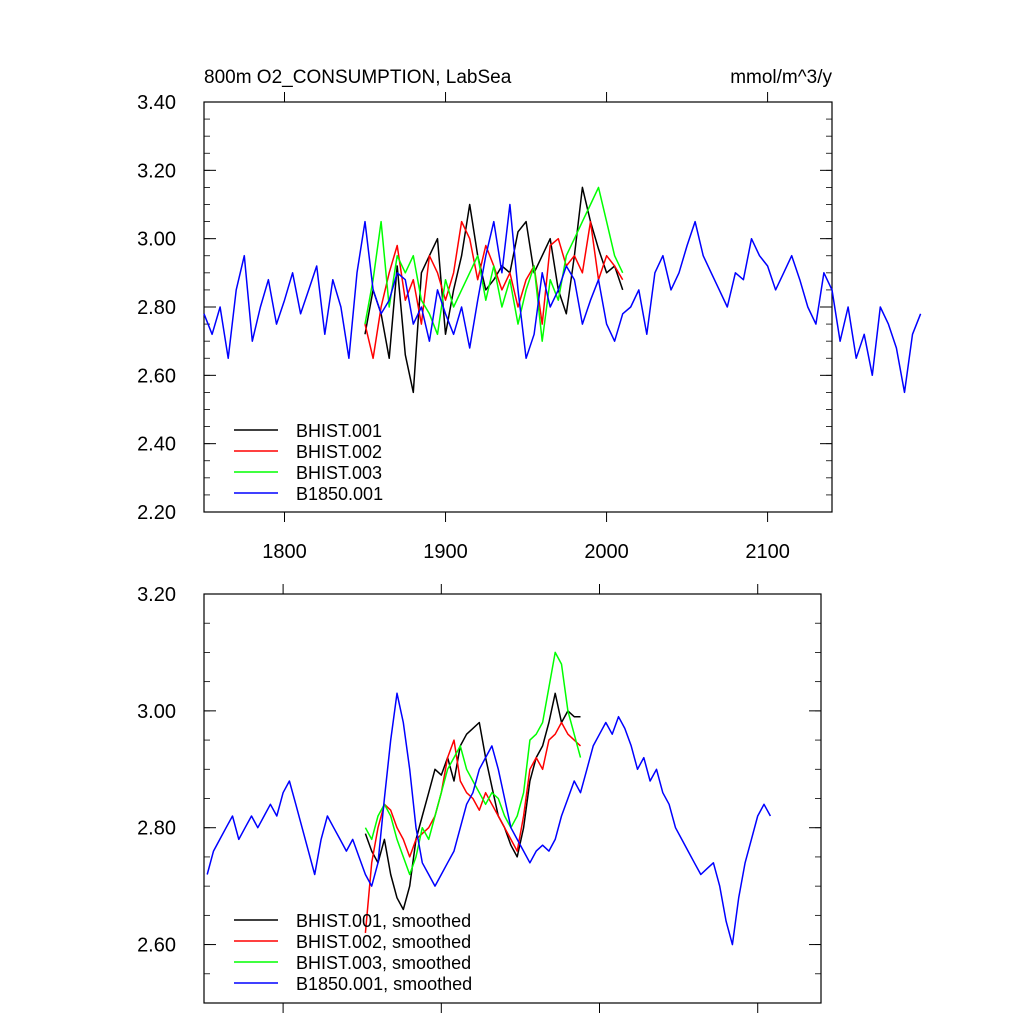  What do you see at coordinates (781, 77) in the screenshot?
I see `chart-units: mmol/m^3/y` at bounding box center [781, 77].